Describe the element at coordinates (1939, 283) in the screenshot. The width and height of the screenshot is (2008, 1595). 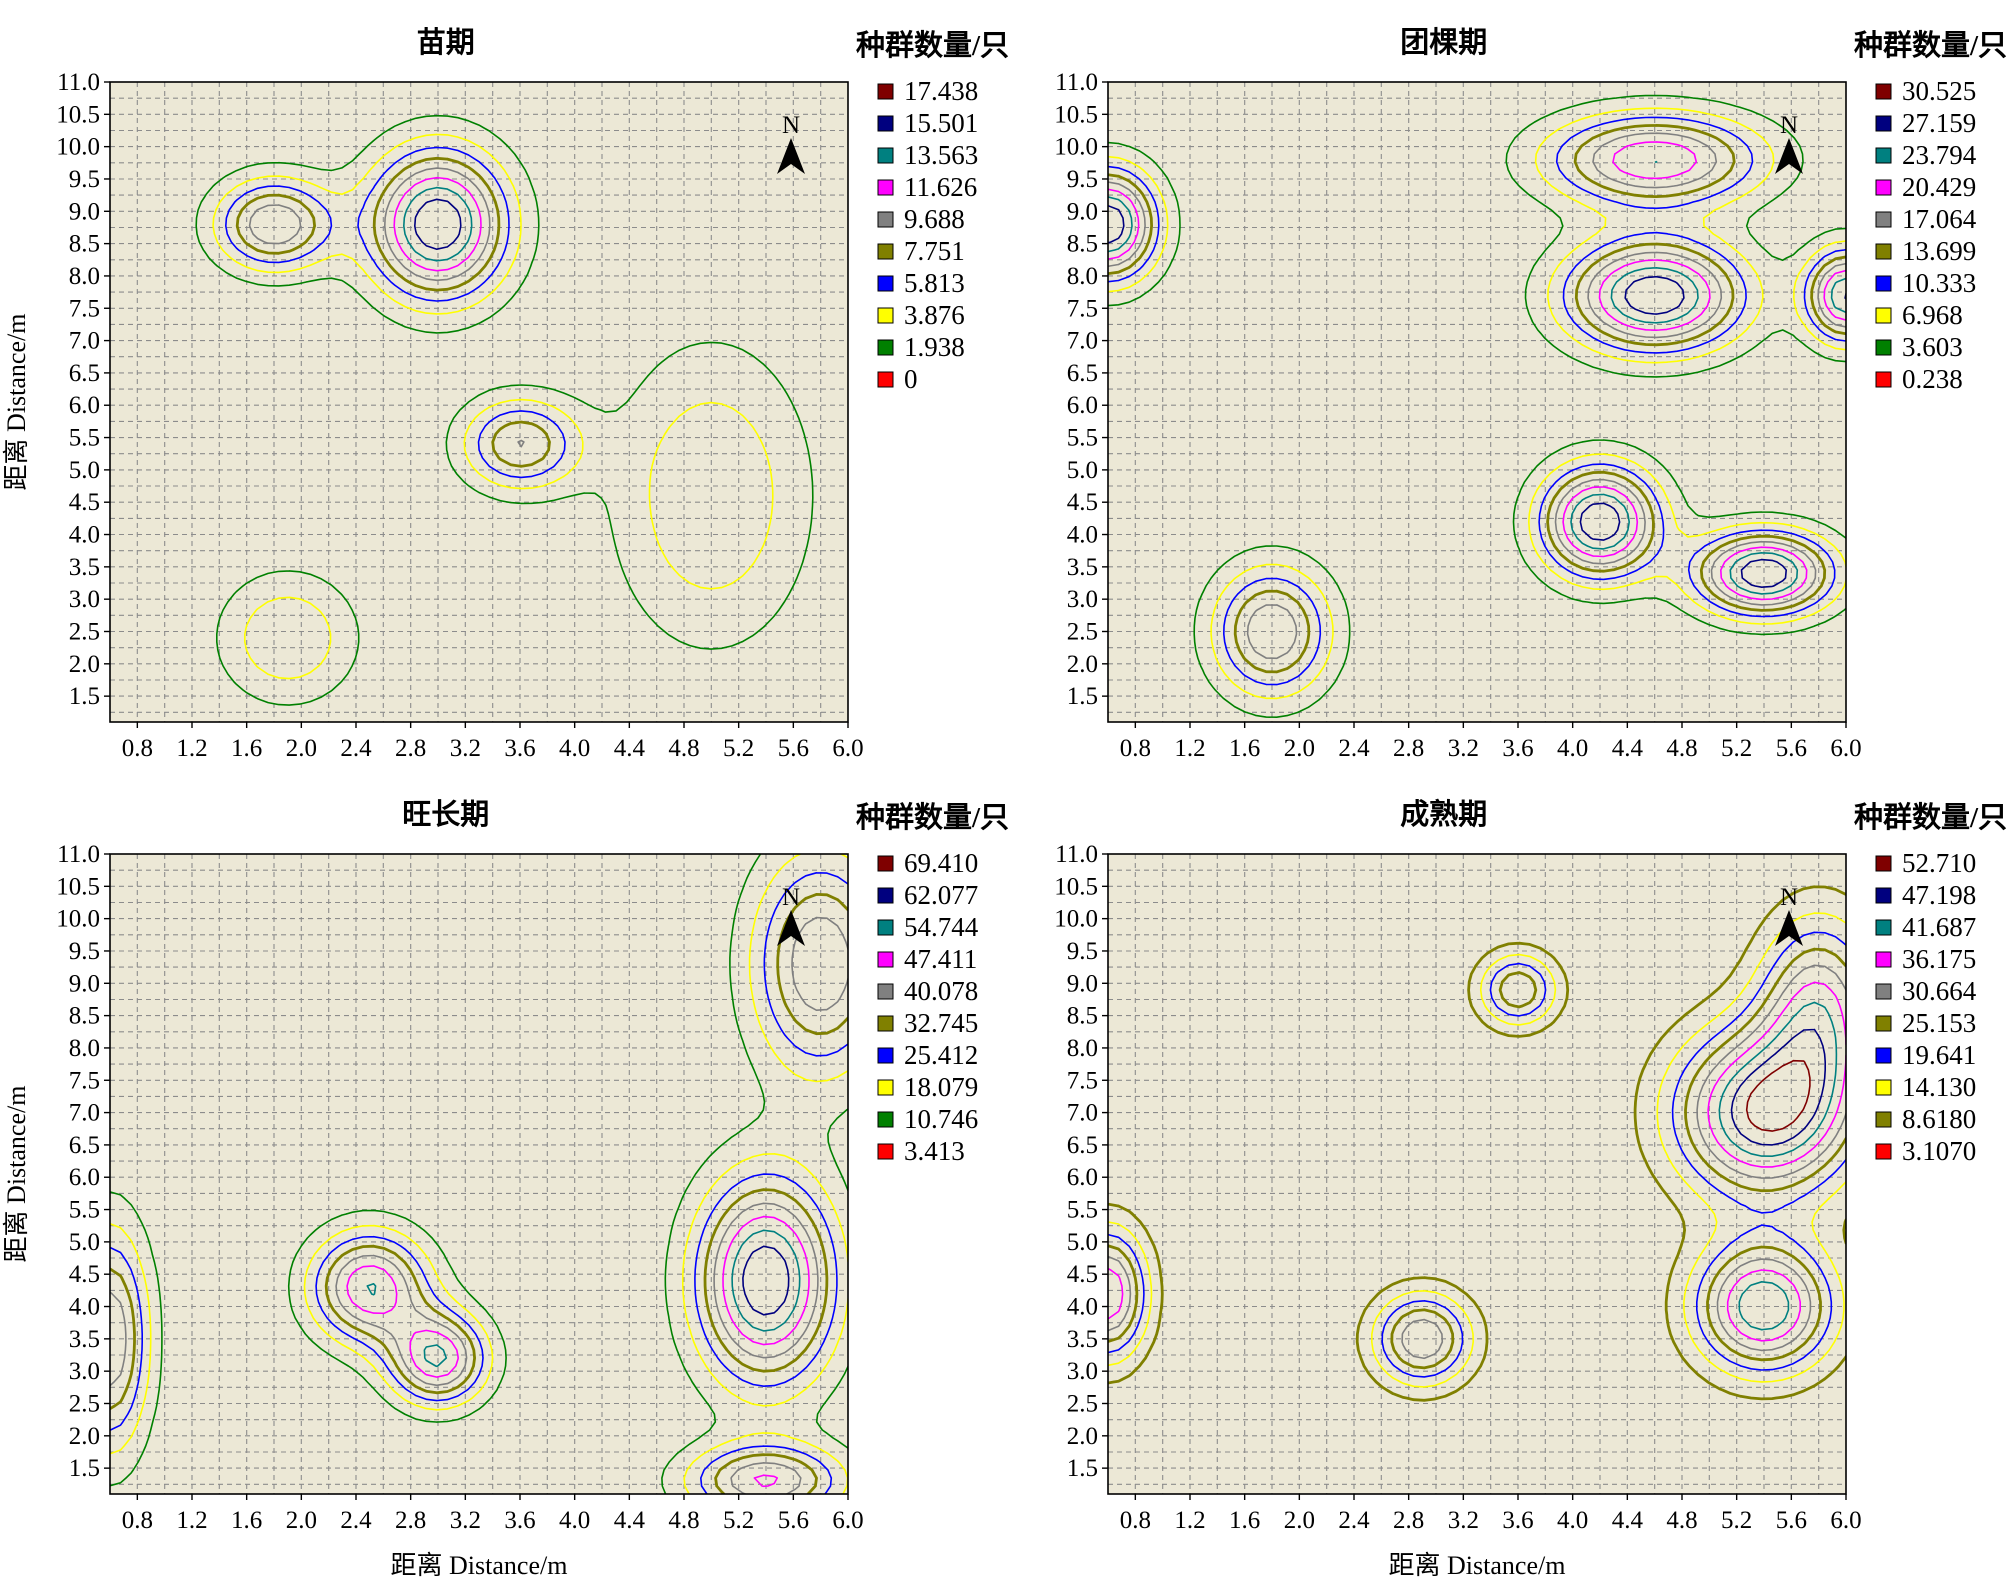
I see `legend-label: 10.333` at that location.